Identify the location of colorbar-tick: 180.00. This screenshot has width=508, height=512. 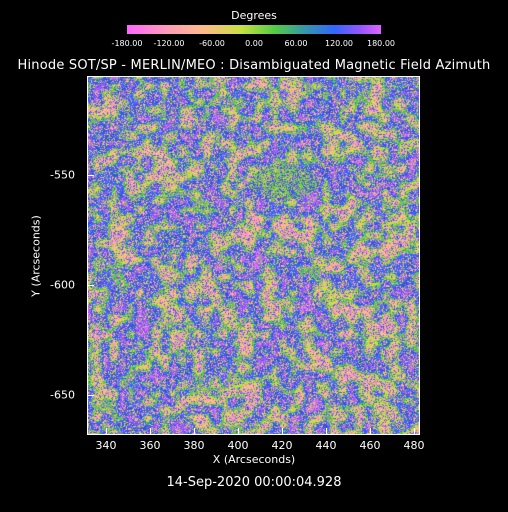
(381, 43).